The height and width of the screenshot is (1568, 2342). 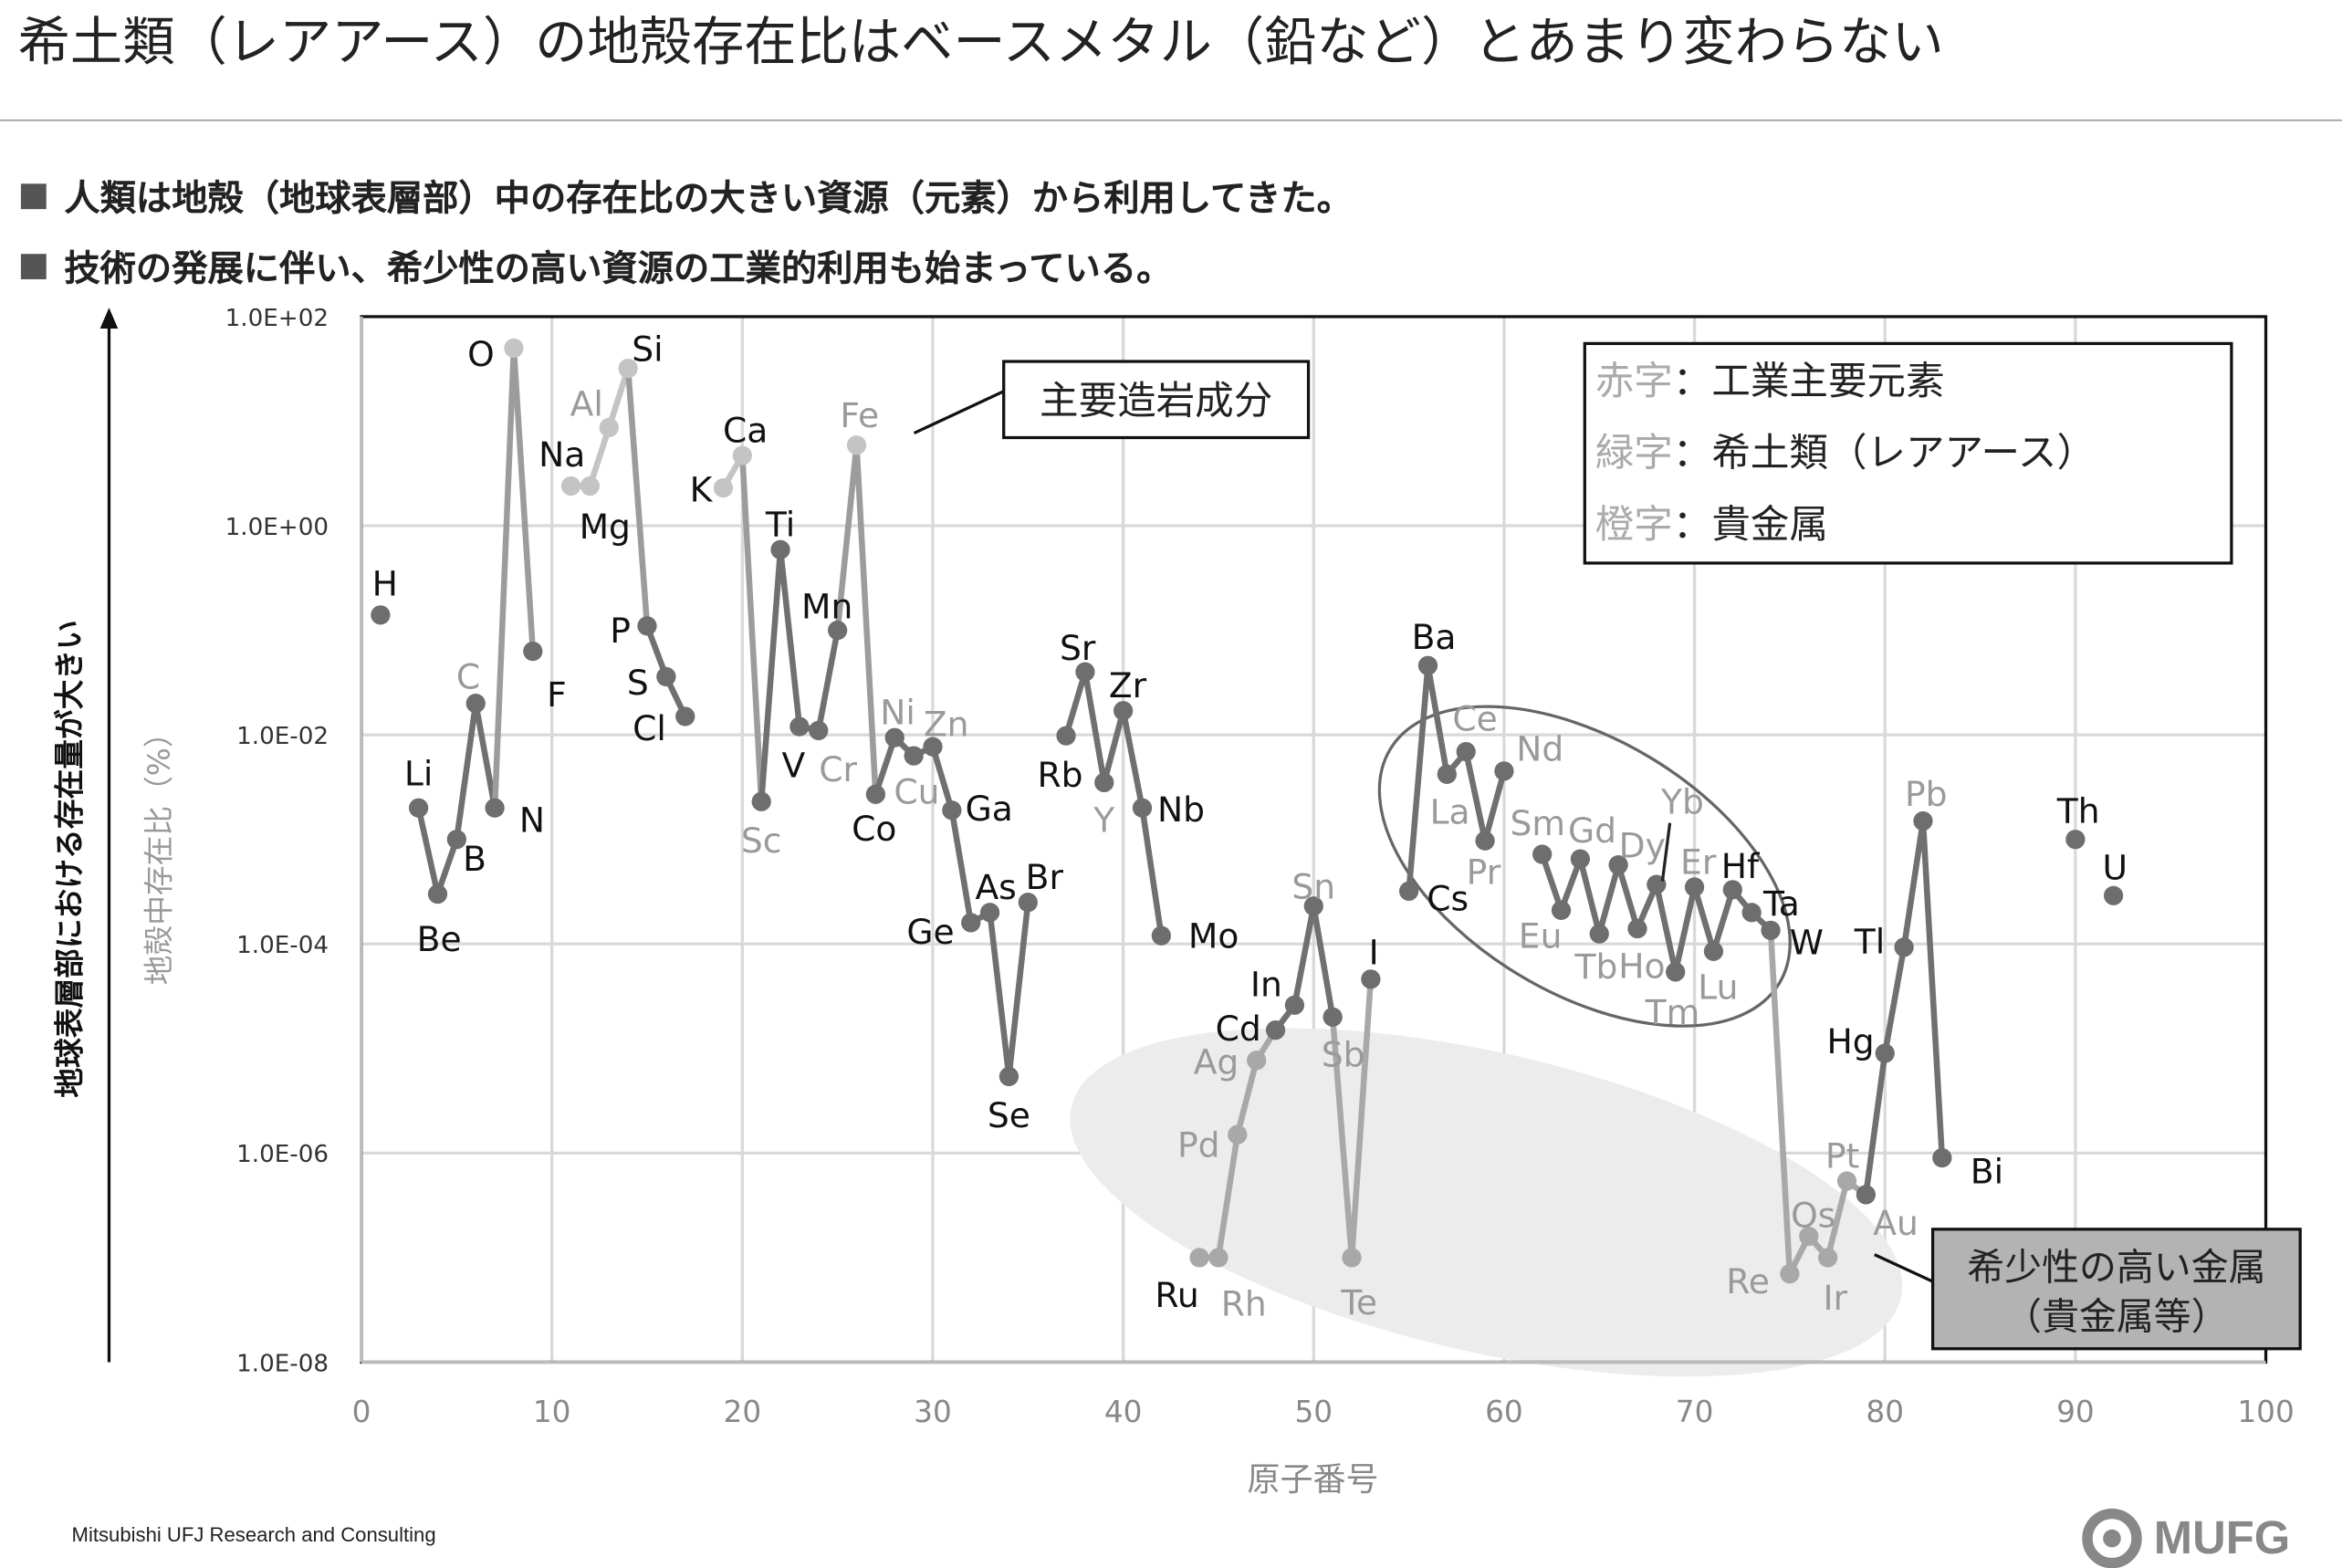 I want to click on point-label-ge: Ge, so click(x=930, y=932).